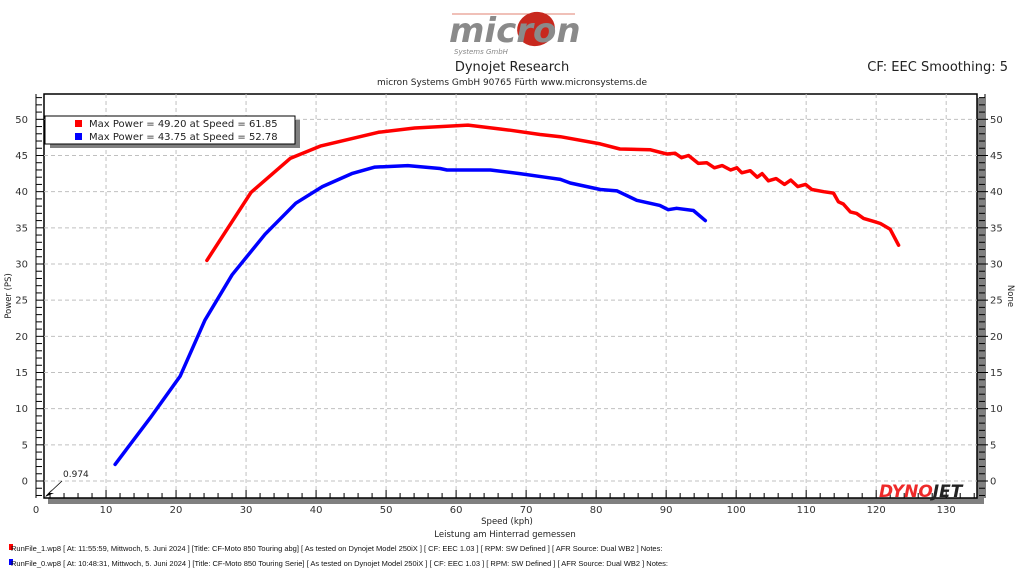 This screenshot has width=1024, height=576. Describe the element at coordinates (996, 301) in the screenshot. I see `y-tick-label-right: 25` at that location.